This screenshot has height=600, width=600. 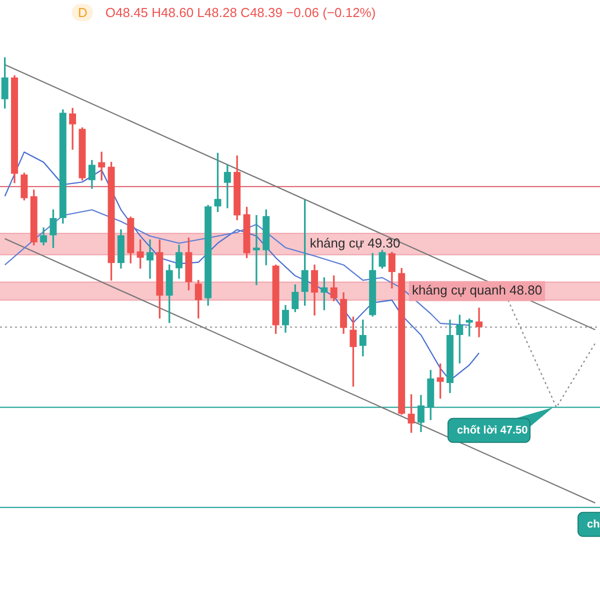 I want to click on text: D, so click(x=83, y=12).